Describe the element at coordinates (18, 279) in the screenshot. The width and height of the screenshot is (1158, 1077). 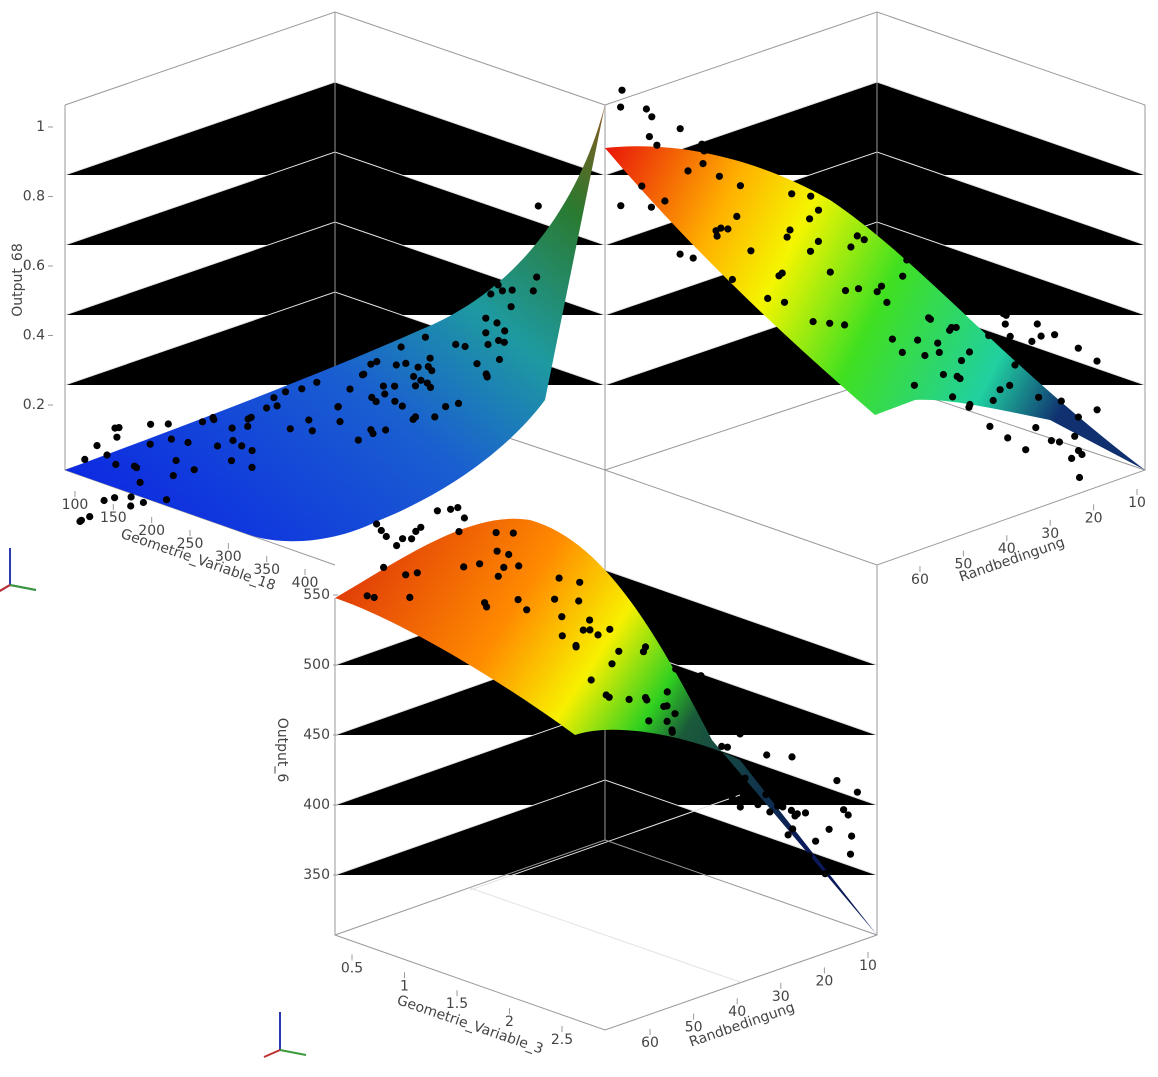
I see `z-axis-title: Output_68` at that location.